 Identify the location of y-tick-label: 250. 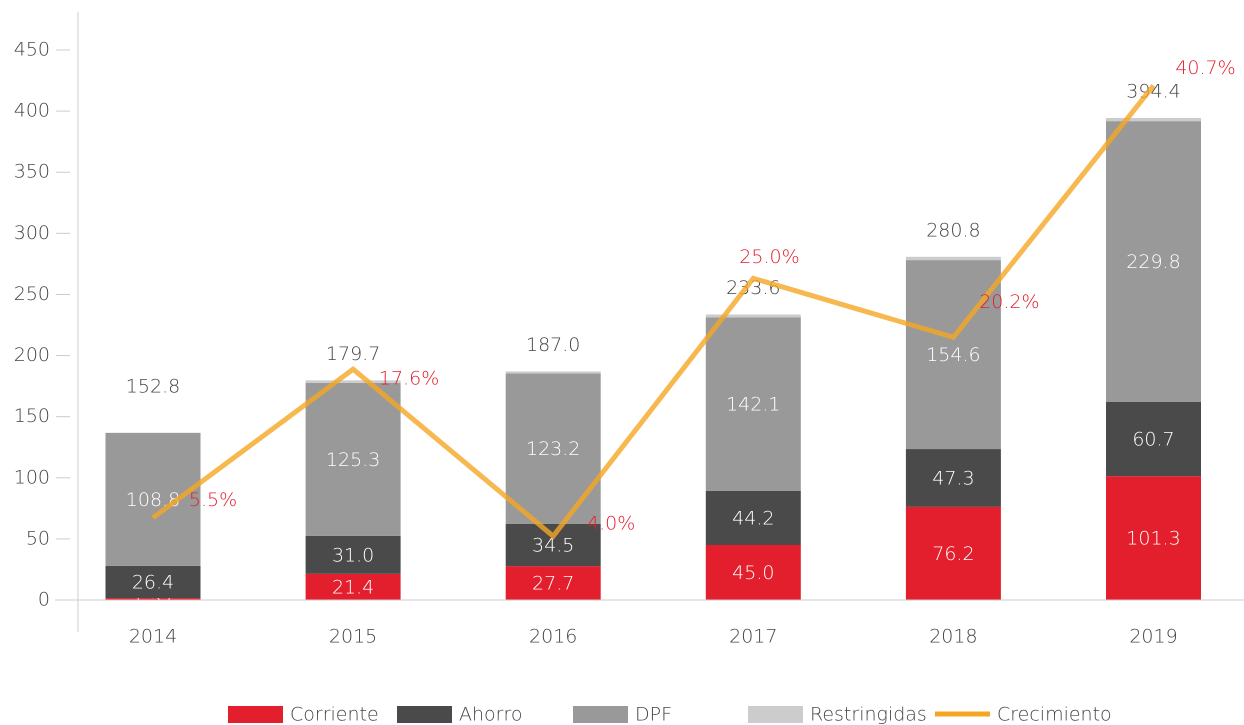
(32, 294).